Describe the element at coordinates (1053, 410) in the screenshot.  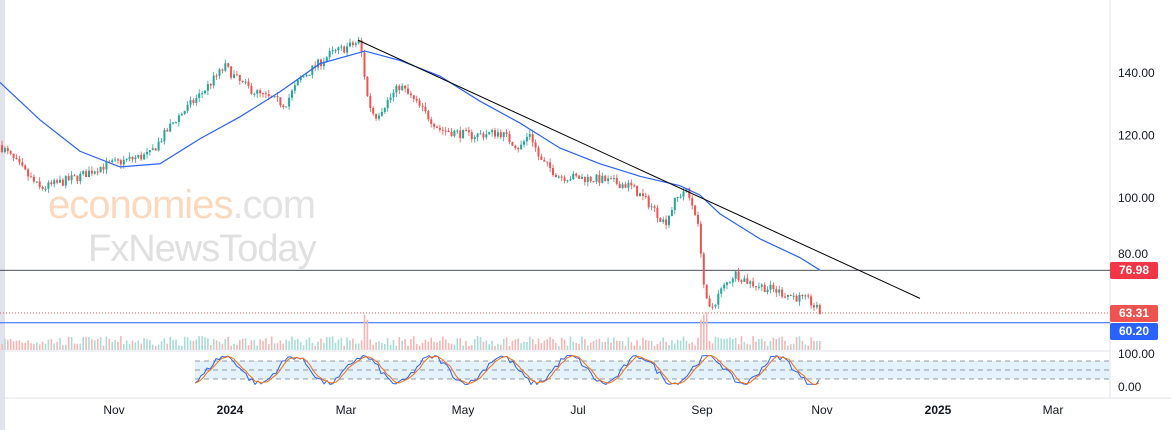
I see `time-tick: Mar` at that location.